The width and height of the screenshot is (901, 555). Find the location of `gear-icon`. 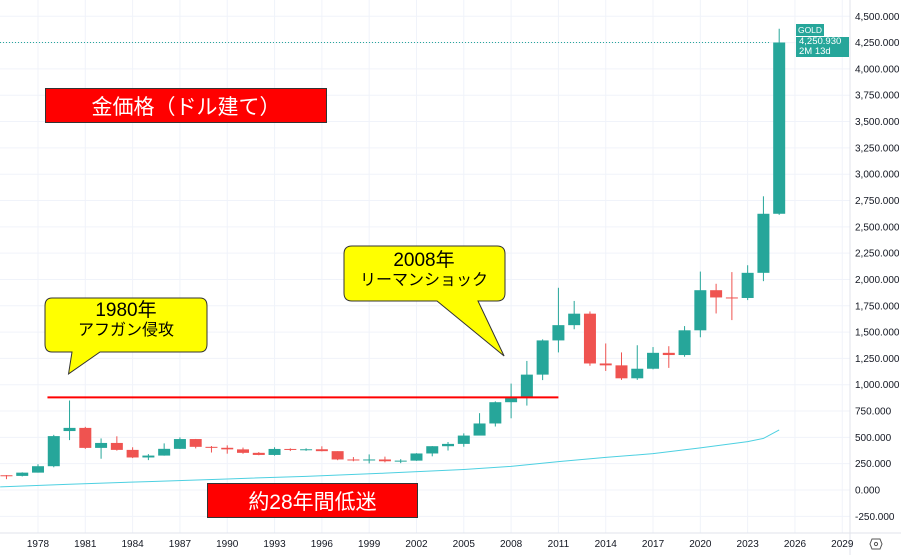

gear-icon is located at coordinates (876, 544).